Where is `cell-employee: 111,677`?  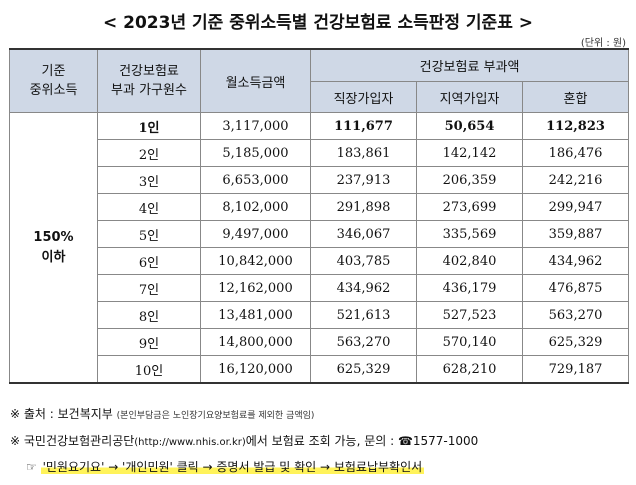
cell-employee: 111,677 is located at coordinates (363, 126).